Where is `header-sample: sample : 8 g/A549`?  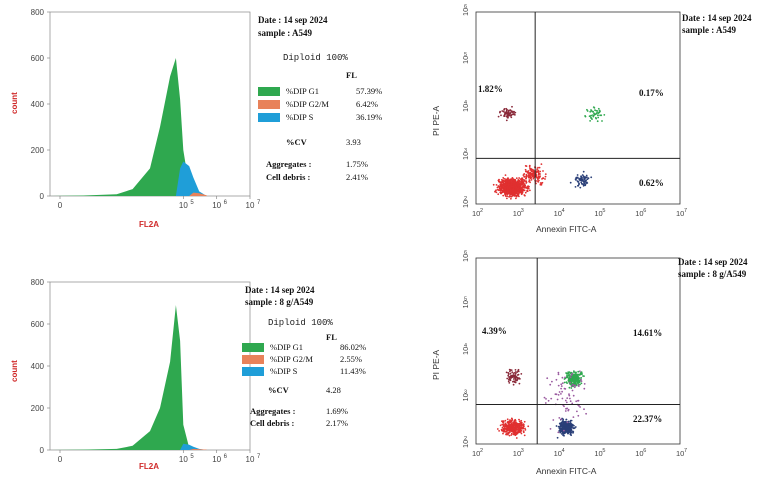
header-sample: sample : 8 g/A549 is located at coordinates (712, 274).